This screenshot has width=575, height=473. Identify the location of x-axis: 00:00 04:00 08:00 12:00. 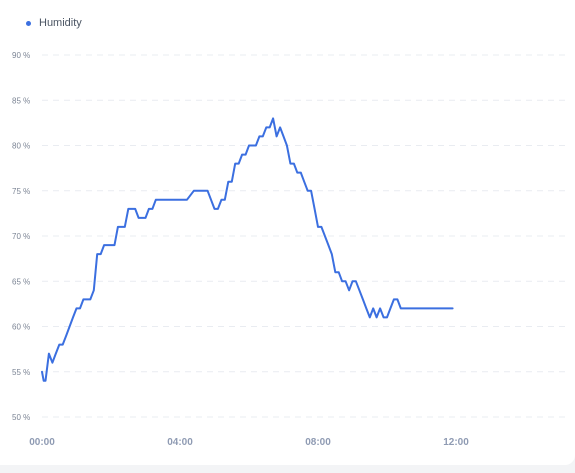
(249, 442).